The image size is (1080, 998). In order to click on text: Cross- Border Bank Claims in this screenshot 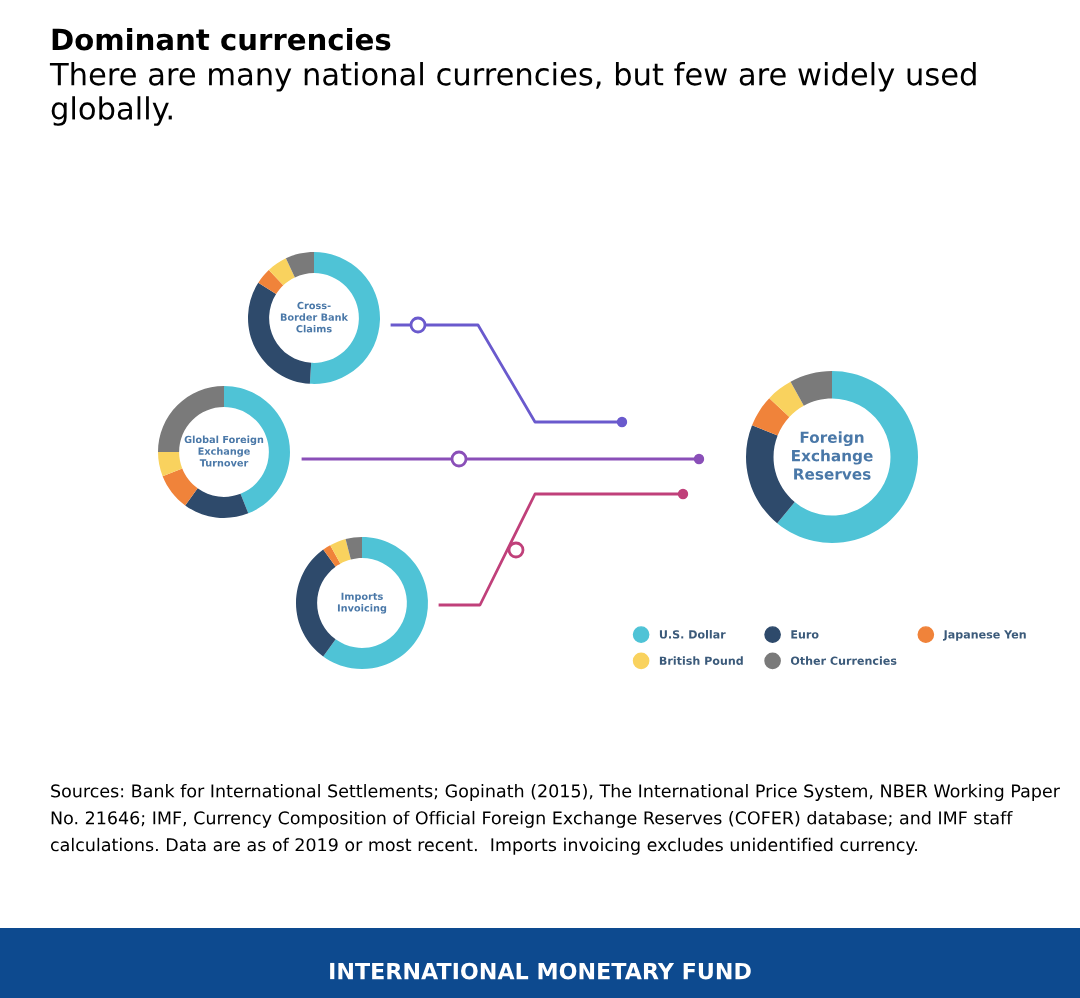, I will do `click(314, 317)`.